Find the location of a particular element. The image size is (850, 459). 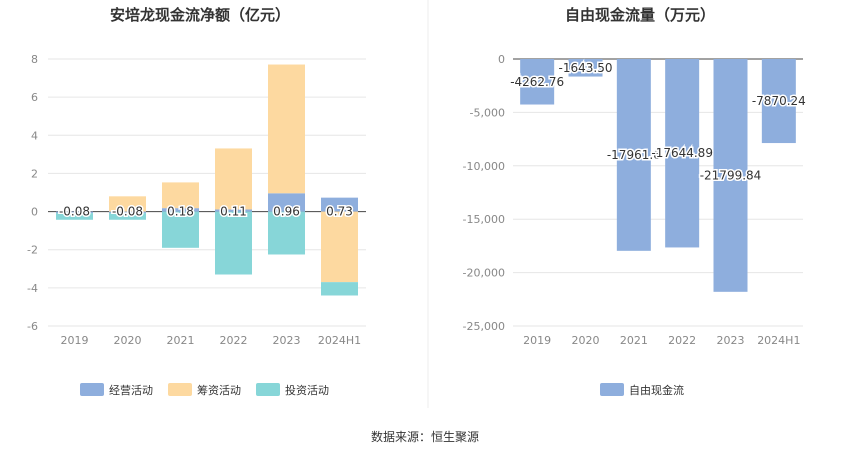

data-label: -17961.6 is located at coordinates (634, 155).